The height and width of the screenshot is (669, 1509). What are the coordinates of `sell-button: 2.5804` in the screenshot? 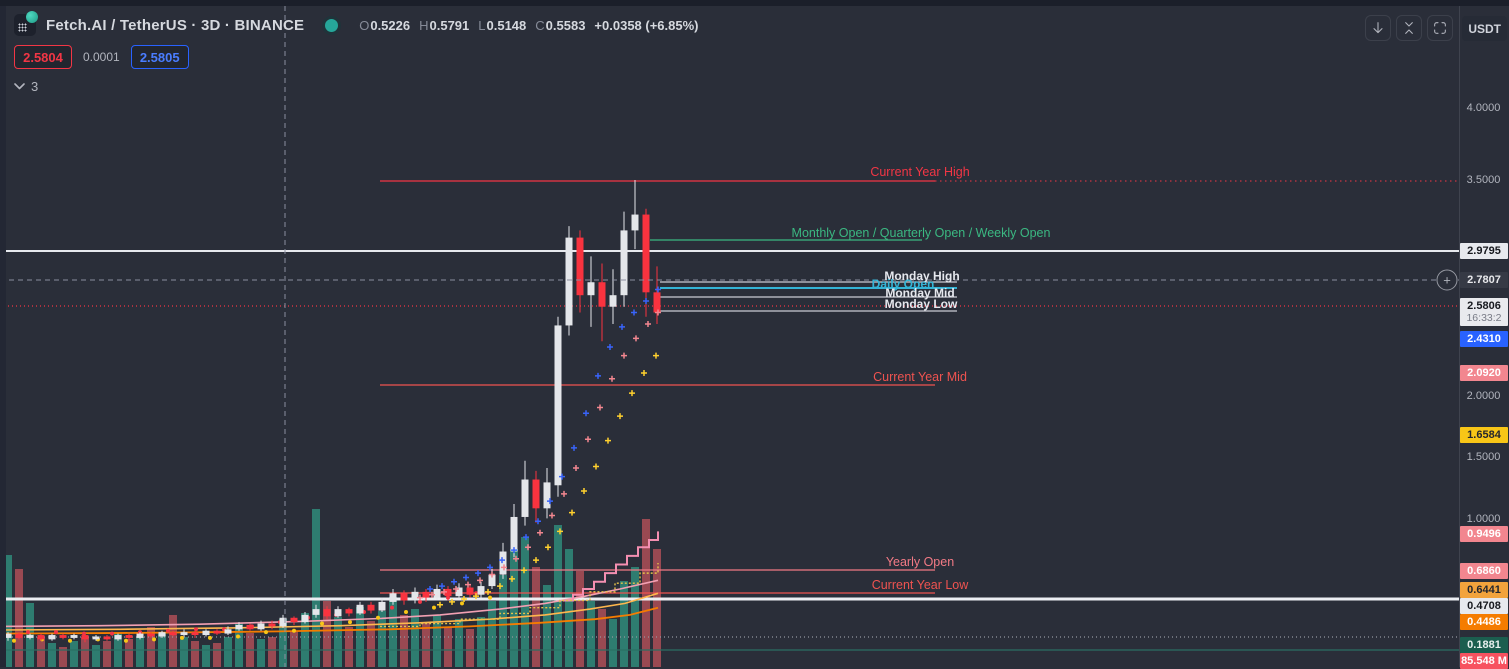 It's located at (43, 57).